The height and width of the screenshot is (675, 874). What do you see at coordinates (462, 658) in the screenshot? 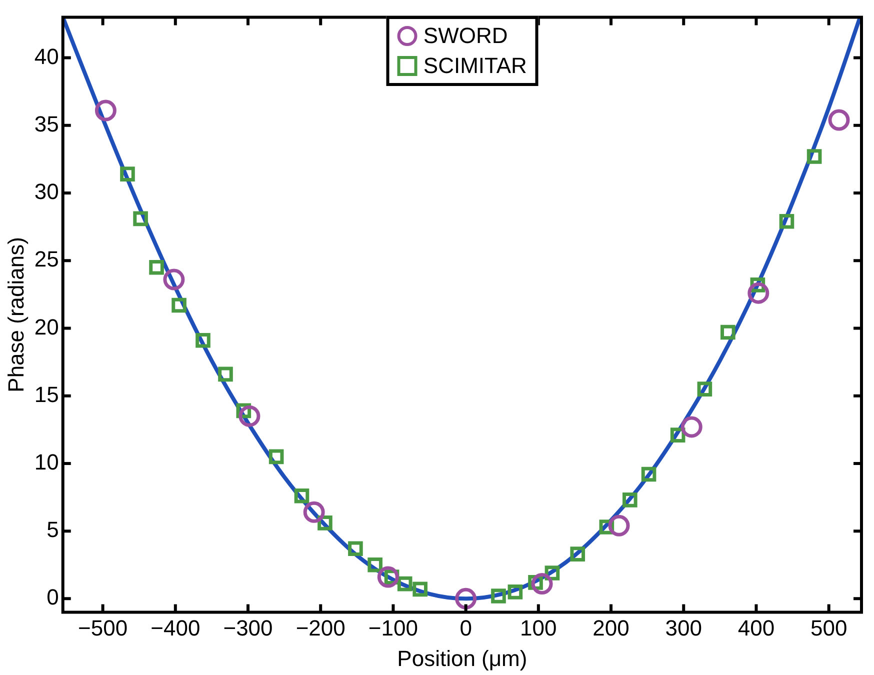
I see `x-axis-title: Position (μm)` at bounding box center [462, 658].